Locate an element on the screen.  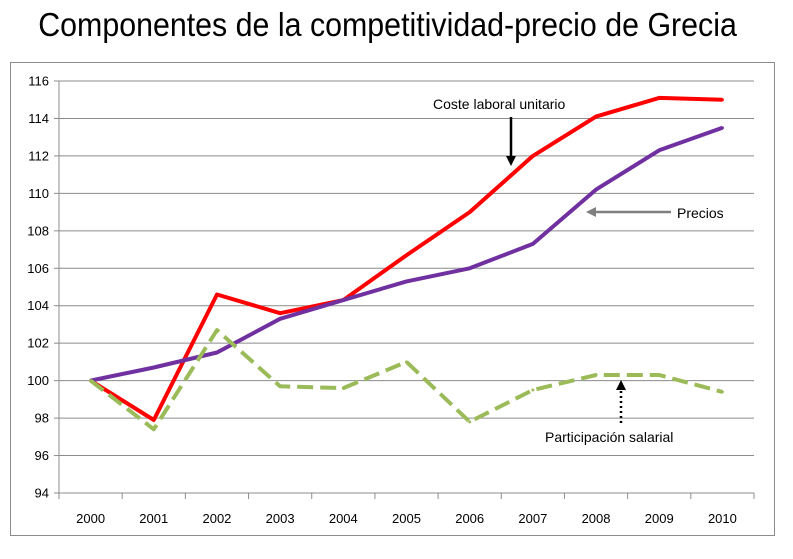
x-tick-label: 2010 is located at coordinates (722, 518).